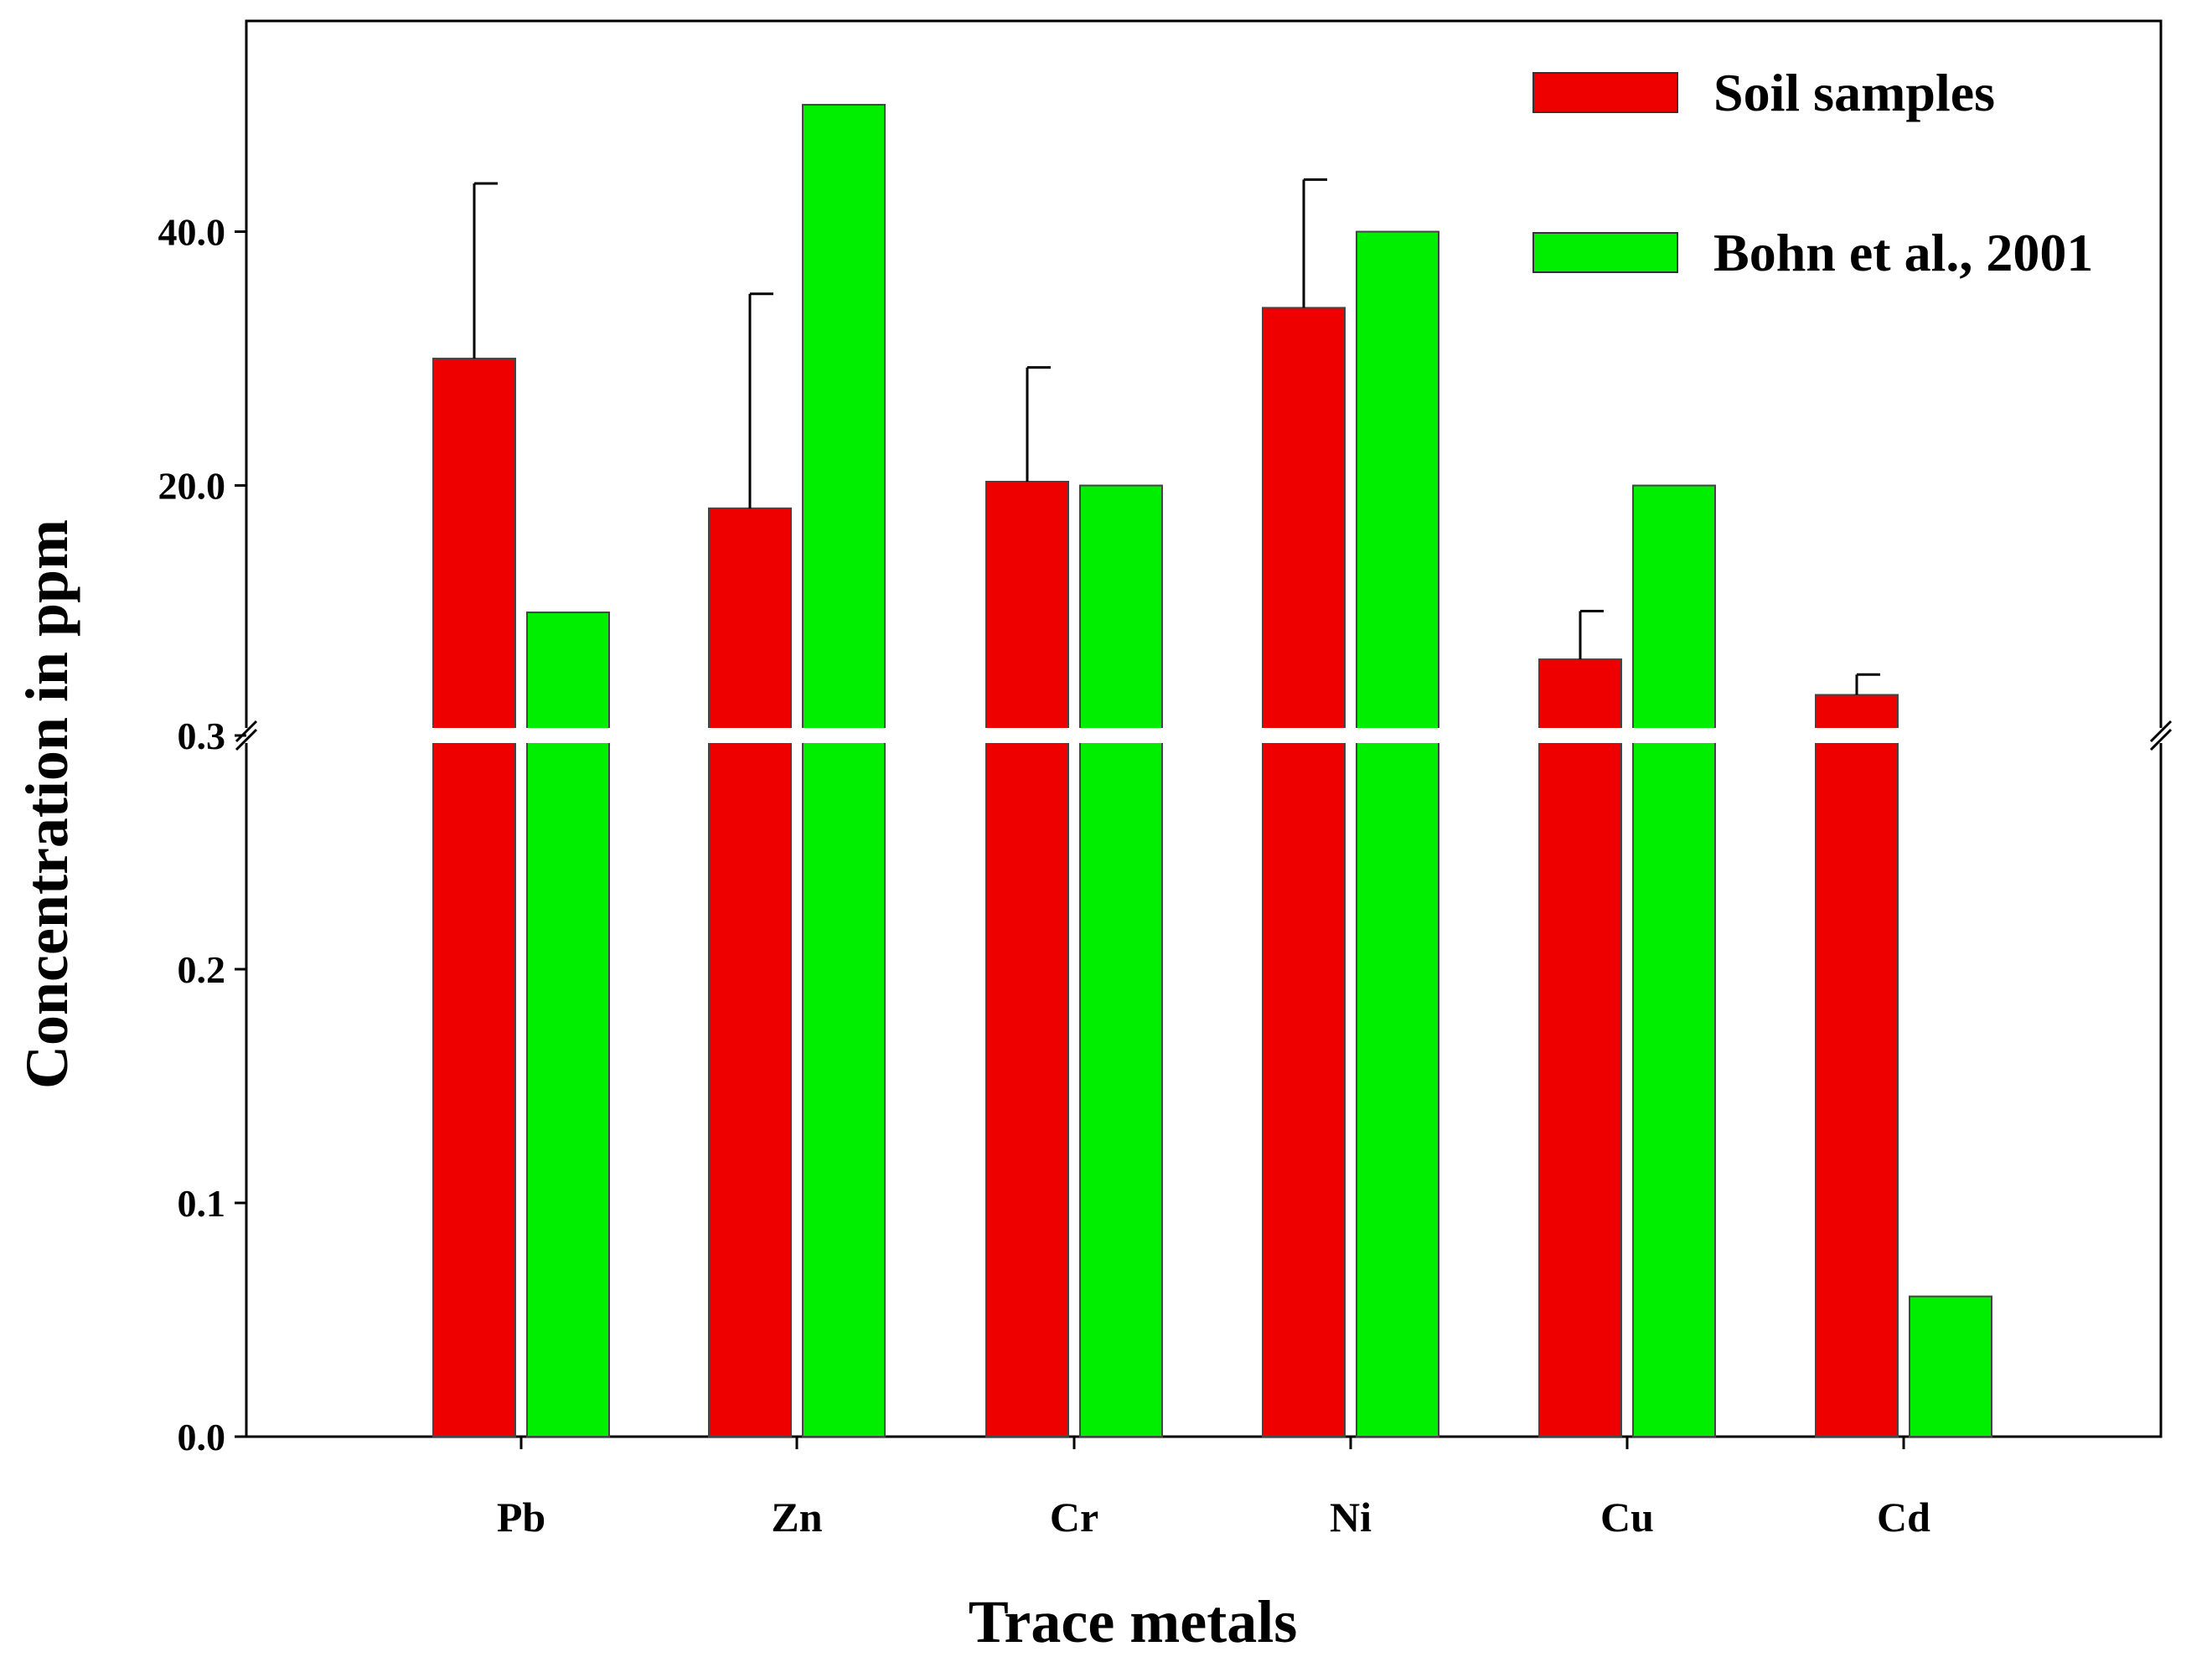 The width and height of the screenshot is (2212, 1667). What do you see at coordinates (46, 804) in the screenshot?
I see `y-axis-title: Concentration in ppm` at bounding box center [46, 804].